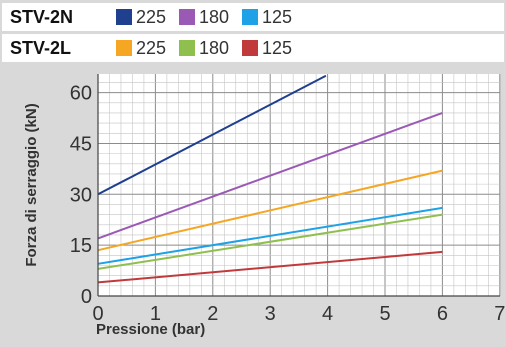  I want to click on legend-model-name: STV-2N, so click(42, 16).